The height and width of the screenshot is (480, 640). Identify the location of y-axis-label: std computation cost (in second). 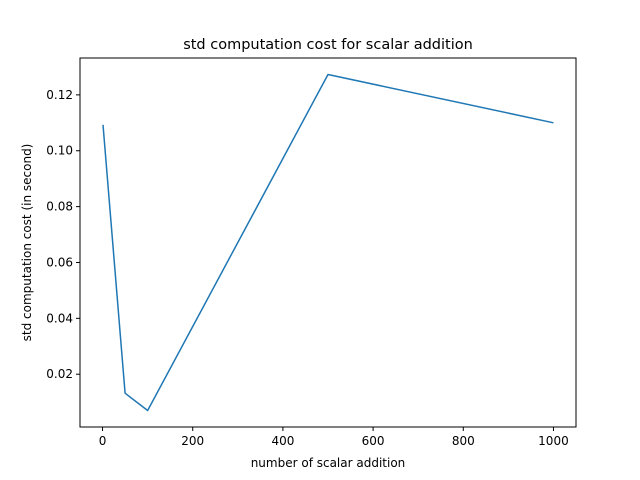
(27, 243).